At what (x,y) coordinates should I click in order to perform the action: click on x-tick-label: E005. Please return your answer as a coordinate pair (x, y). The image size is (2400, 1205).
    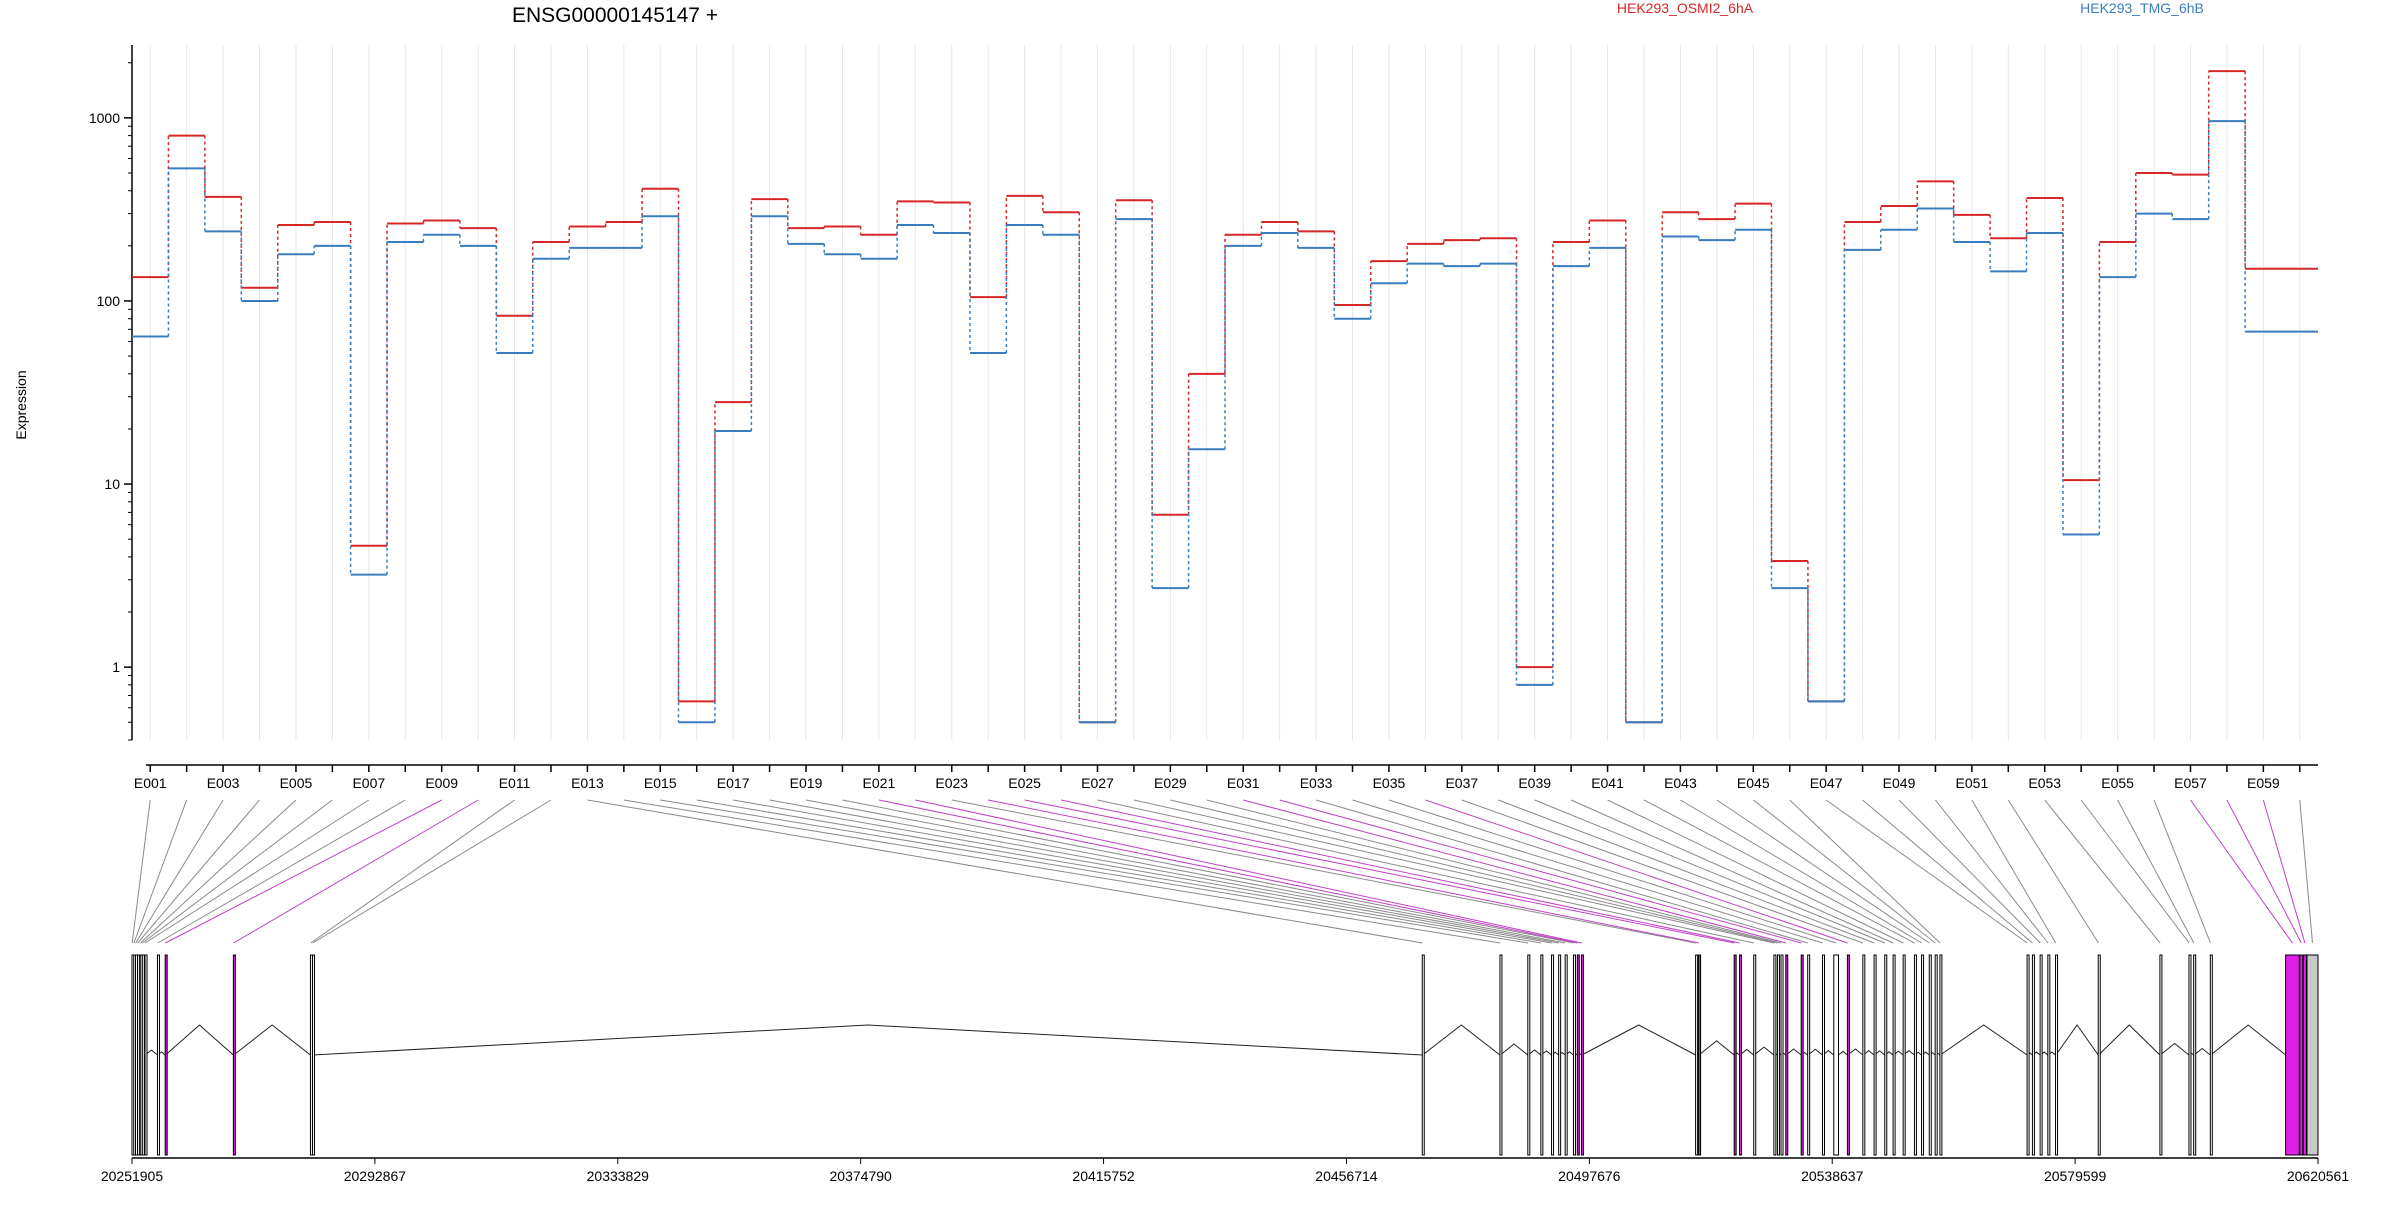
    Looking at the image, I should click on (296, 783).